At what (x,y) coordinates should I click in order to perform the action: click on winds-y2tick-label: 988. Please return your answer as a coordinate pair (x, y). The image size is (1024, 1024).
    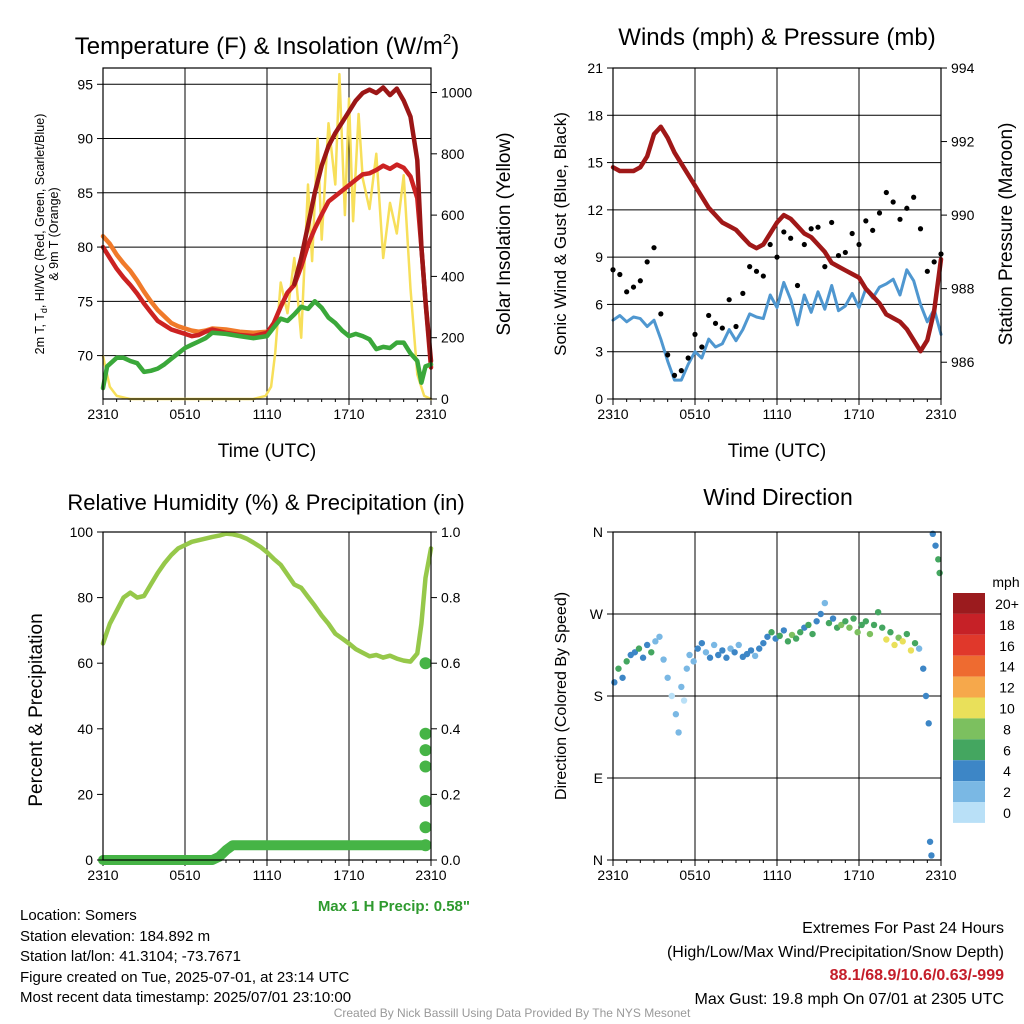
    Looking at the image, I should click on (963, 289).